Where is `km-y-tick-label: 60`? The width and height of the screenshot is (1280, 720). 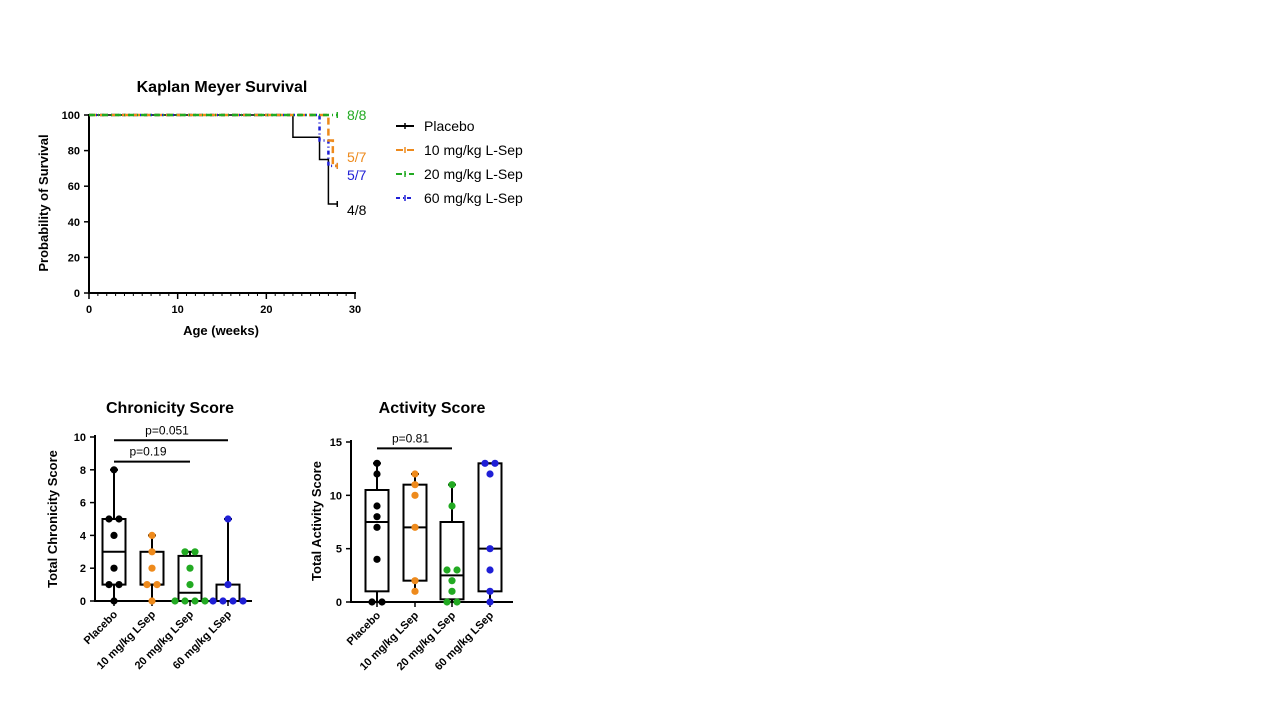 km-y-tick-label: 60 is located at coordinates (74, 187).